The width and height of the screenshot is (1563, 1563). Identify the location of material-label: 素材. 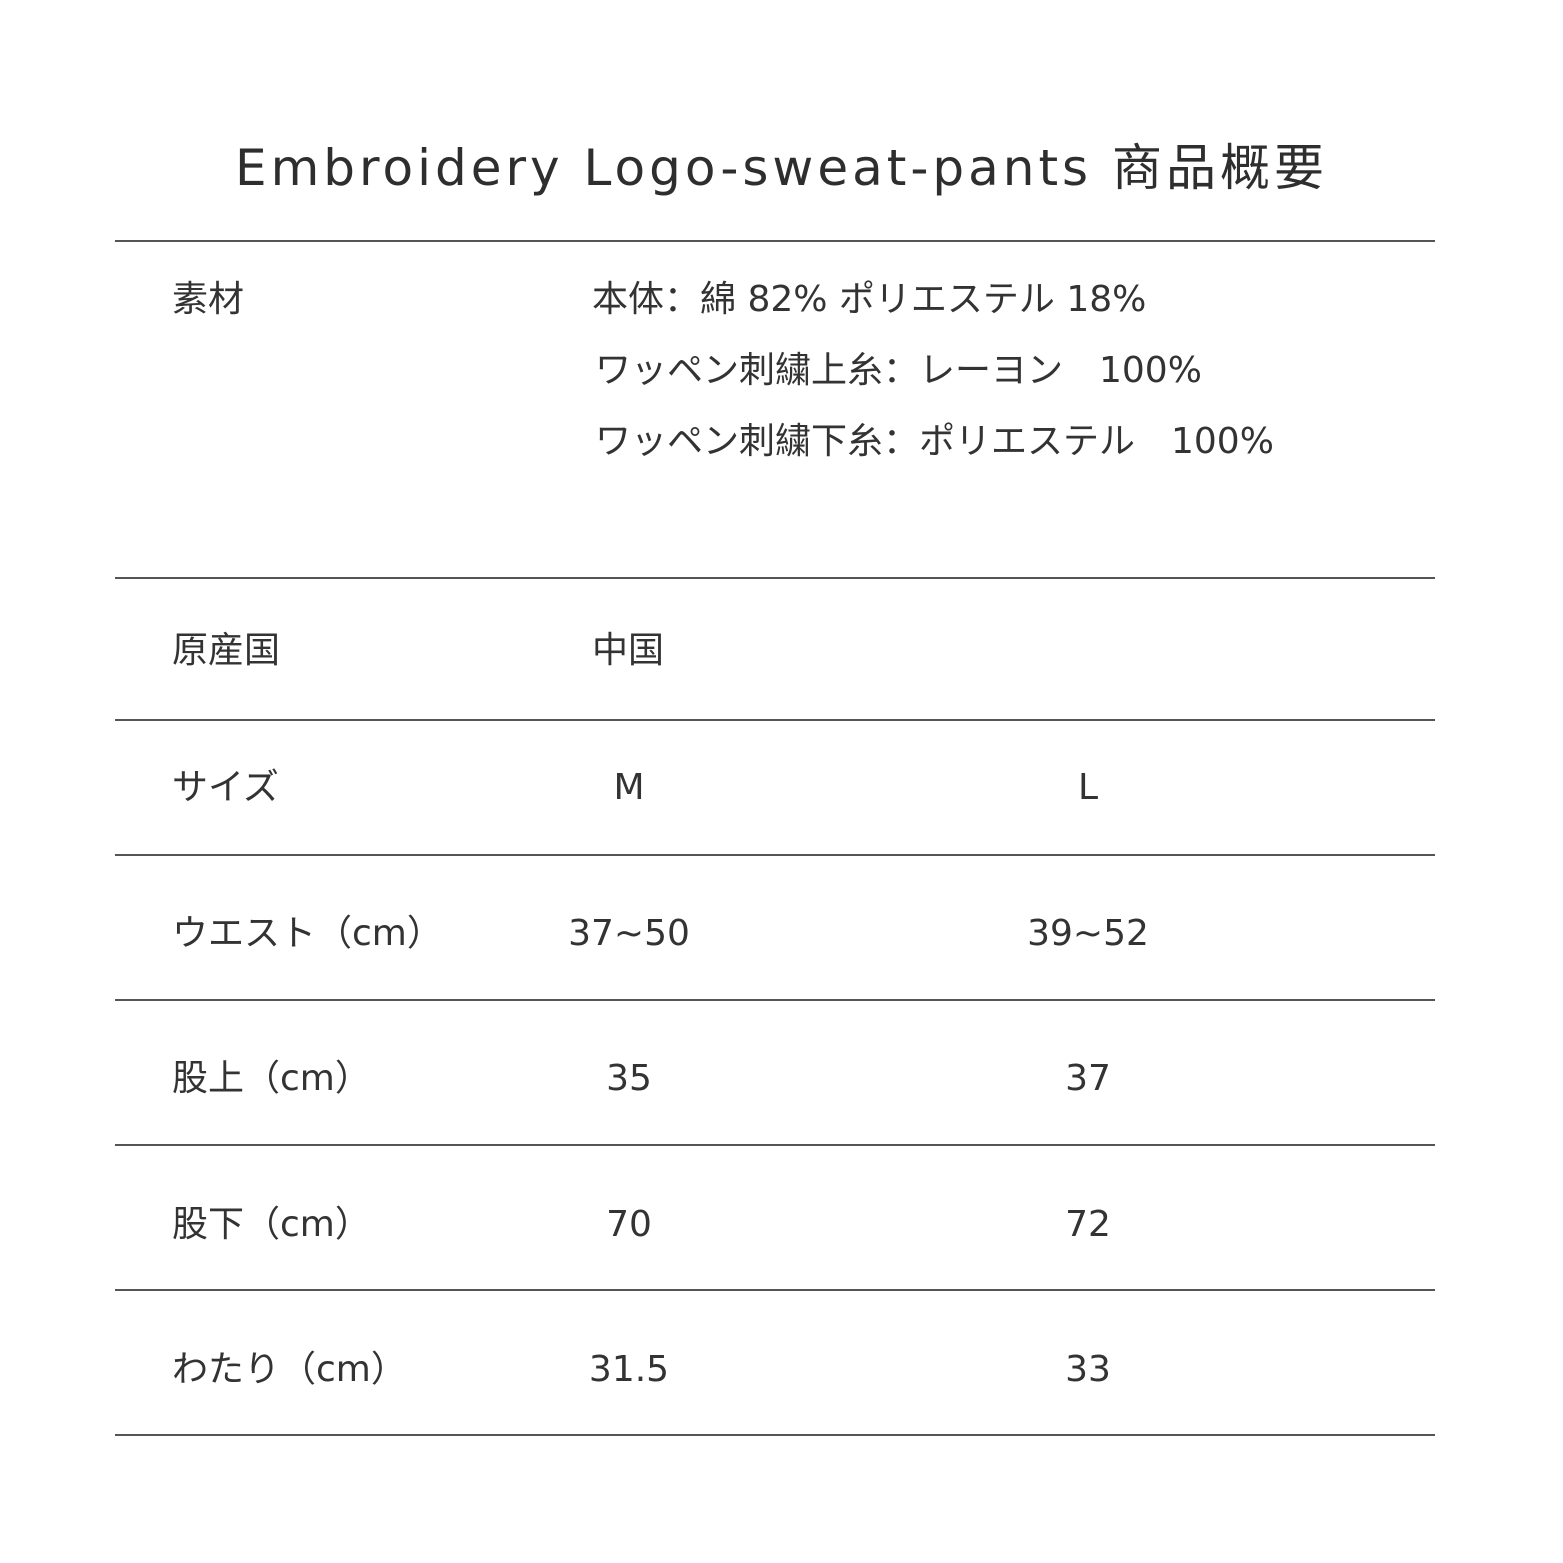
(208, 299).